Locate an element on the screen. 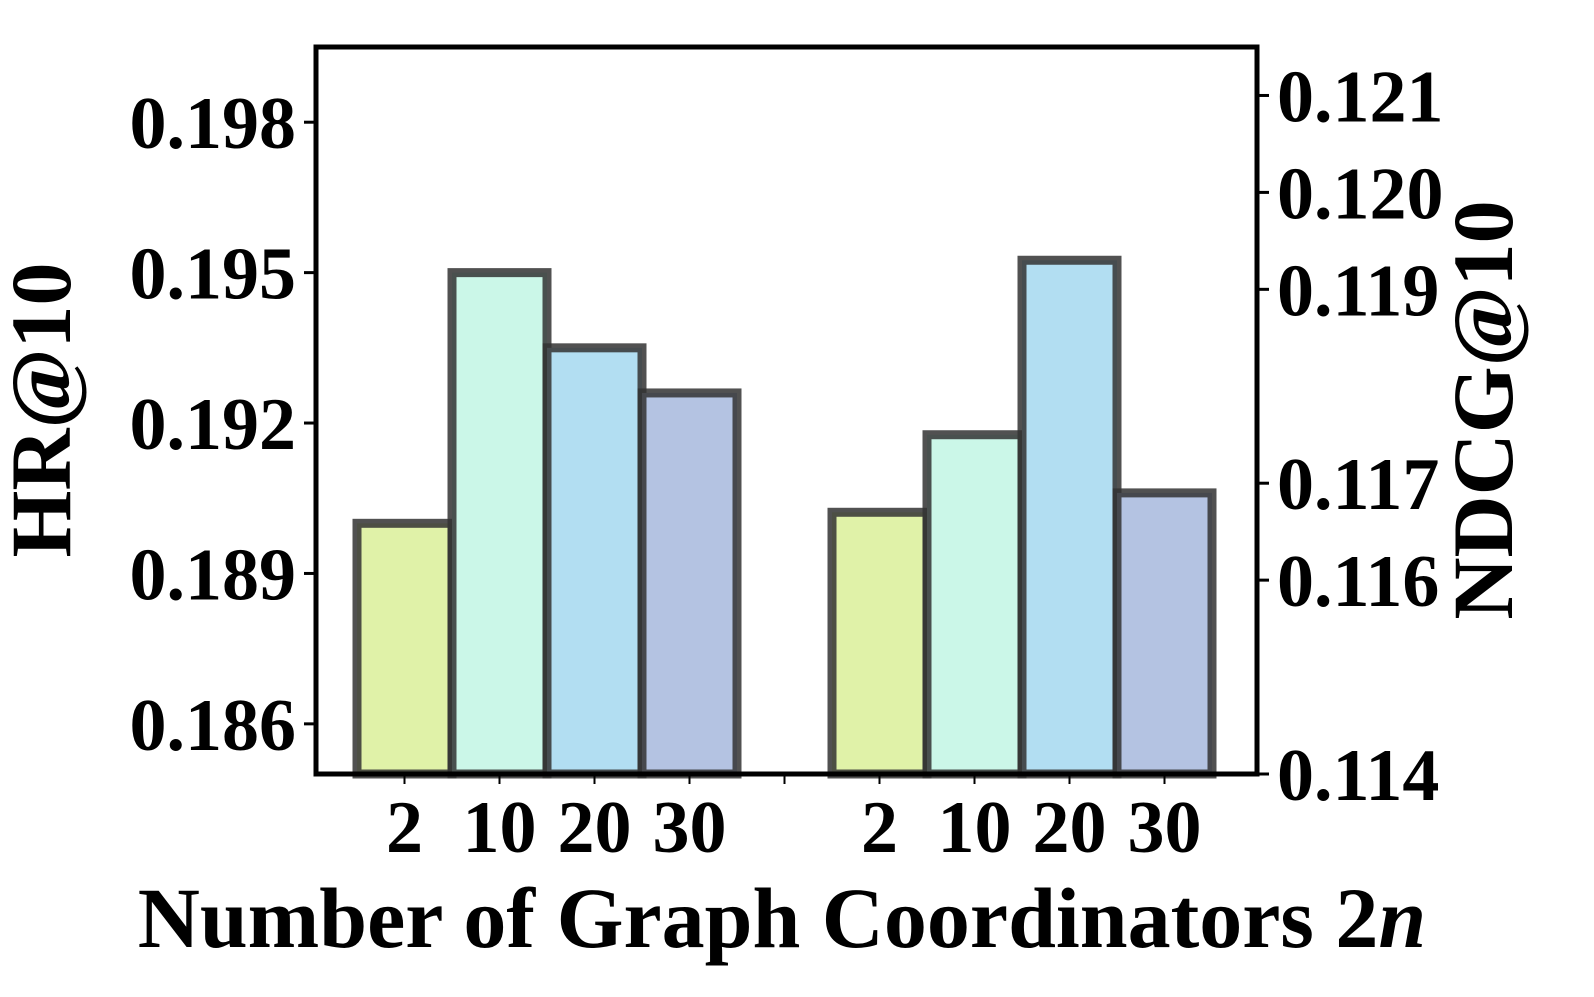 The height and width of the screenshot is (997, 1594). x-axis-title-variable: n is located at coordinates (1402, 918).